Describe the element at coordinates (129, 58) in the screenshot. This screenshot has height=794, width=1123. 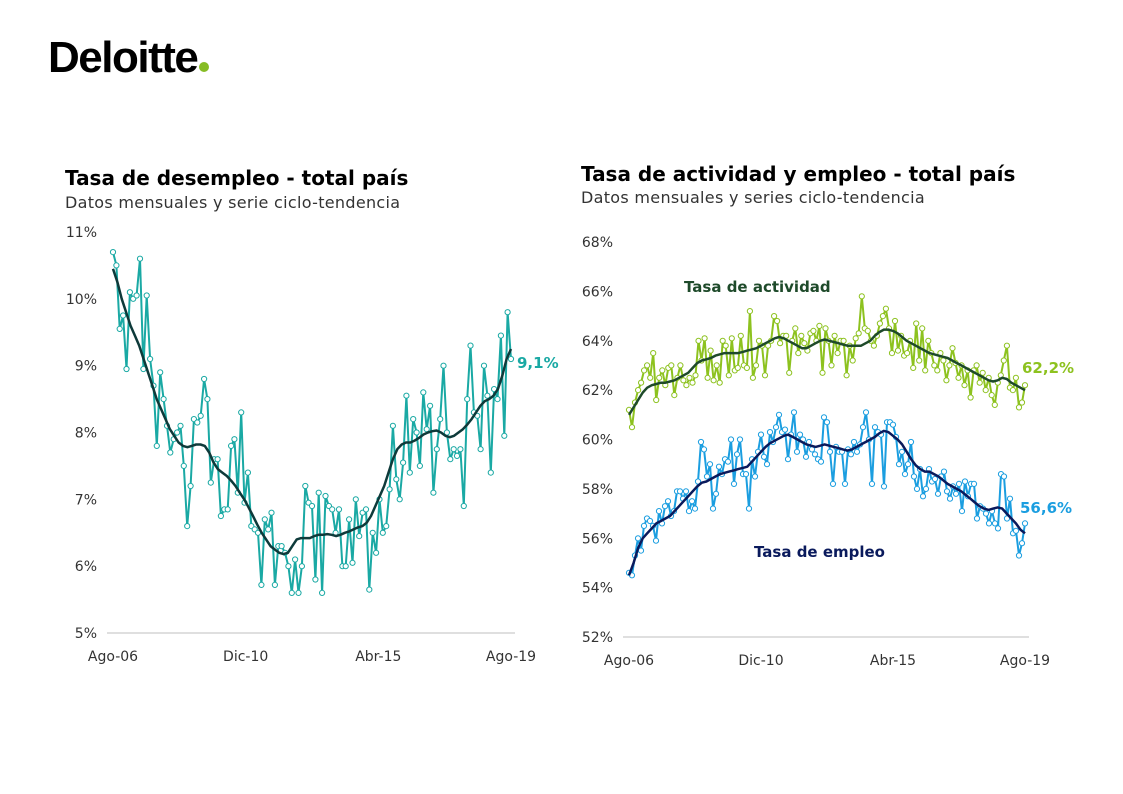
I see `deloitte-logo: Deloitte` at that location.